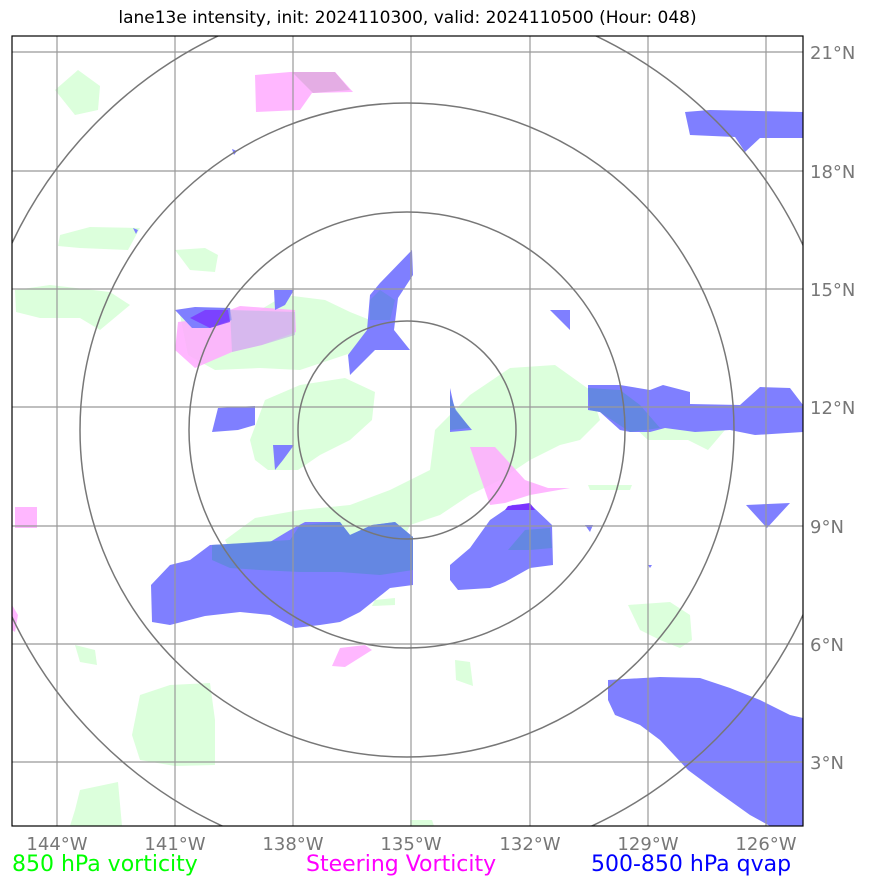 The width and height of the screenshot is (873, 891). I want to click on lat-label: 21°N, so click(832, 53).